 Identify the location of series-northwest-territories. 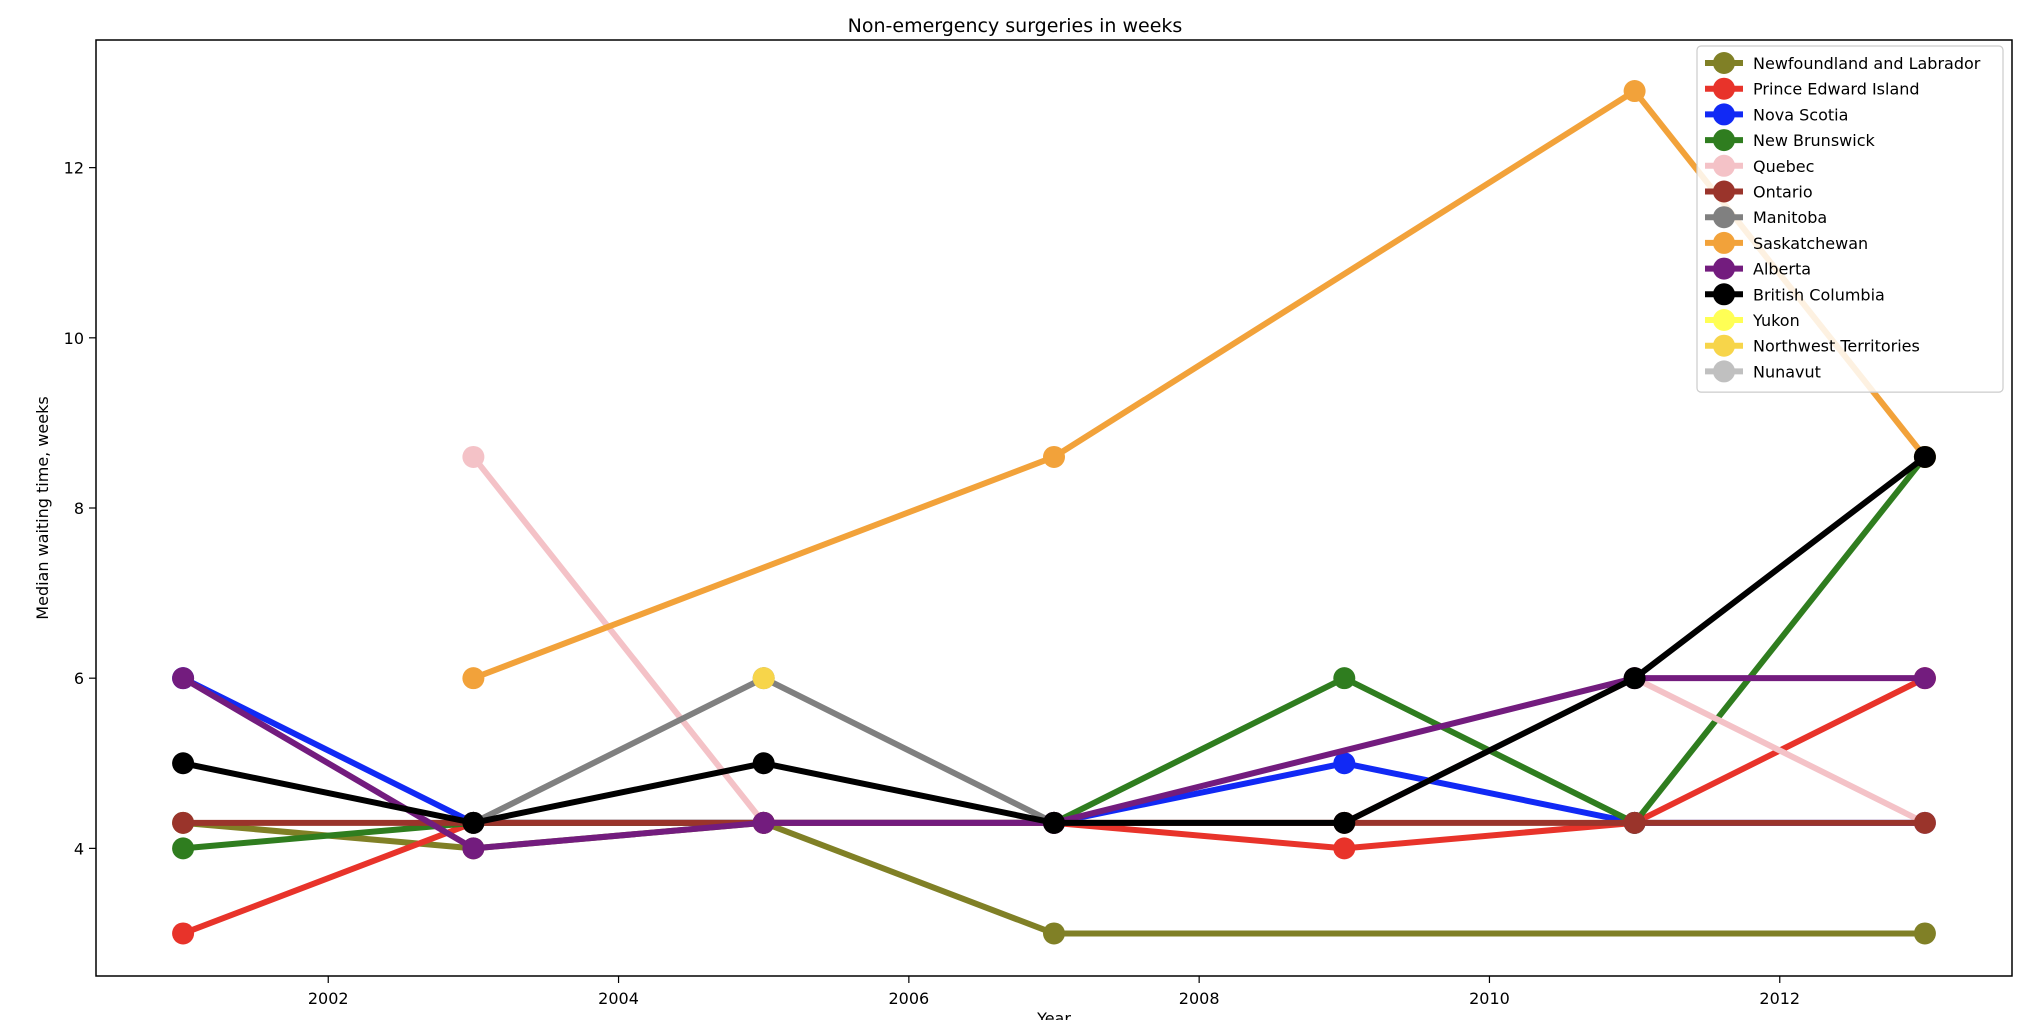
(763, 678).